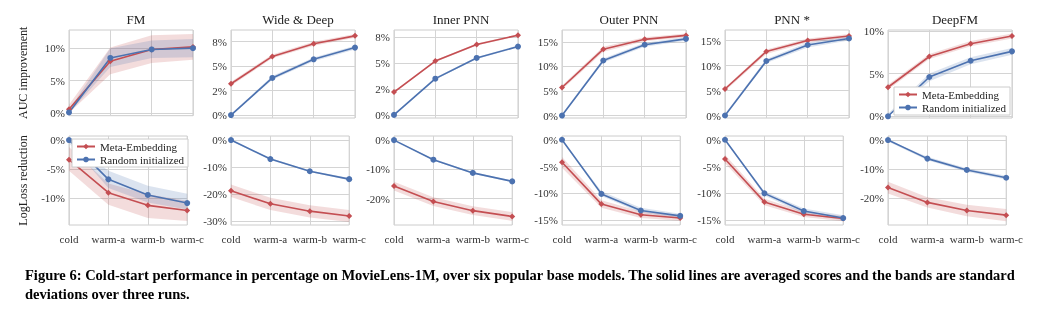  Describe the element at coordinates (546, 220) in the screenshot. I see `y-tick-label: -15%` at that location.